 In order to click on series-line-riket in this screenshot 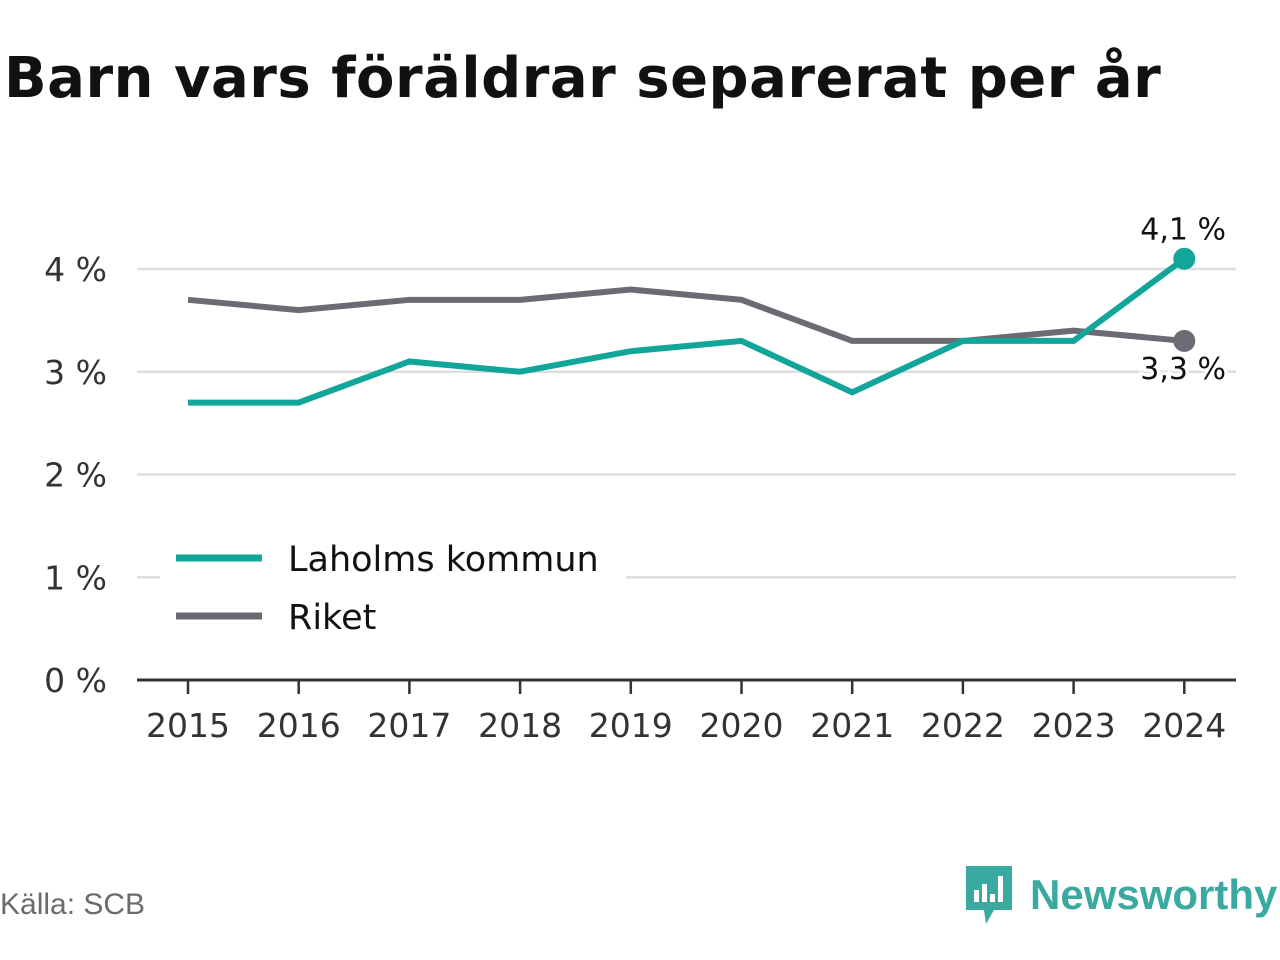, I will do `click(686, 315)`.